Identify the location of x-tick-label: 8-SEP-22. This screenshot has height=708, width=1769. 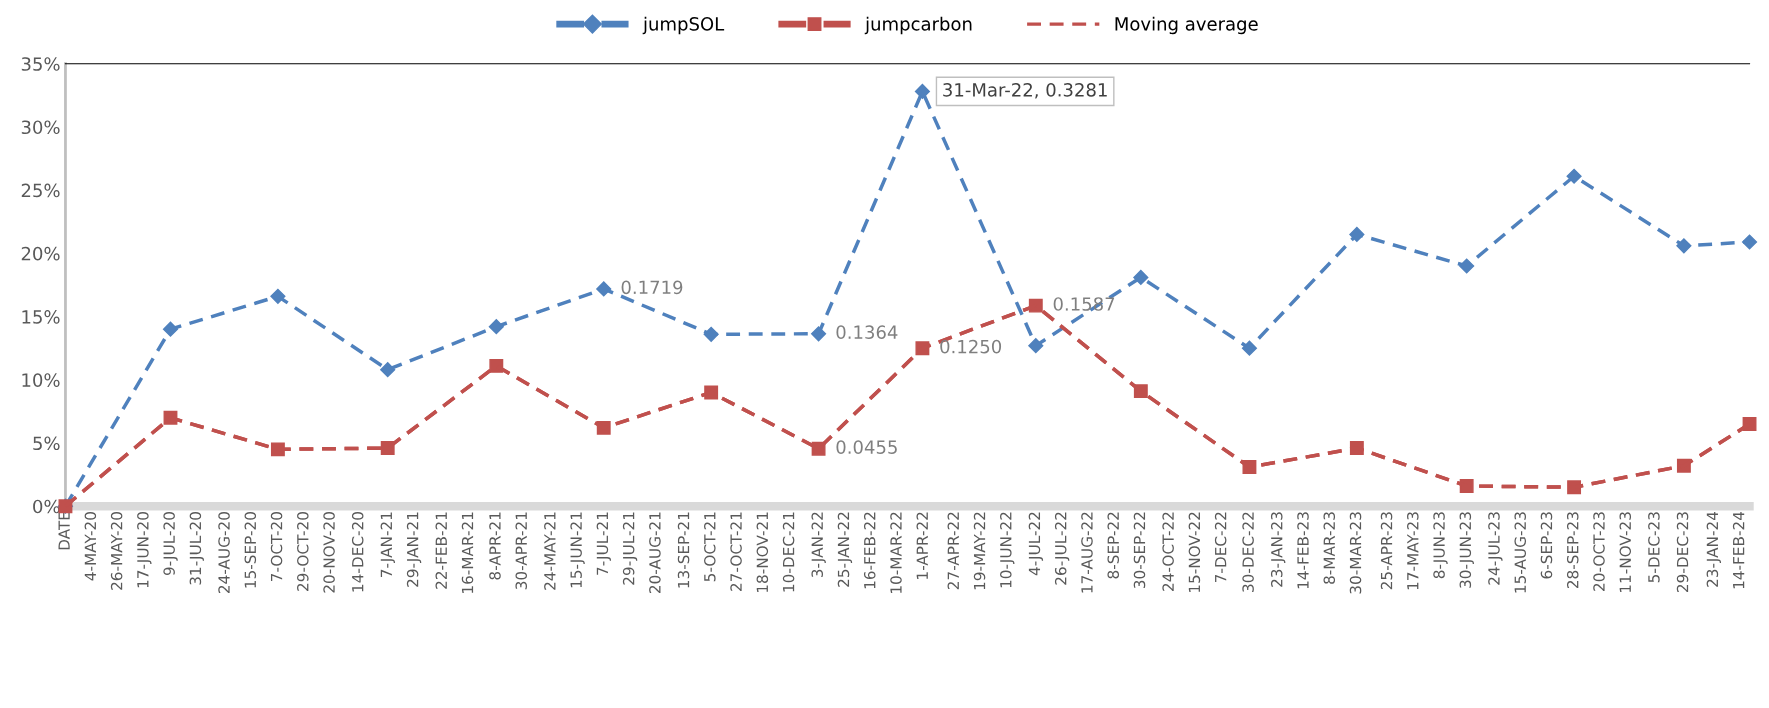
(1113, 545).